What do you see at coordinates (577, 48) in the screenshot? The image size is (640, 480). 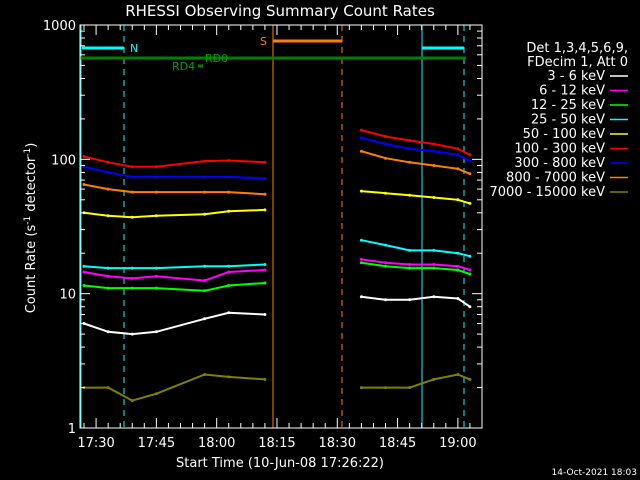 I see `legend-header-line-1: Det 1,3,4,5,6,9,` at bounding box center [577, 48].